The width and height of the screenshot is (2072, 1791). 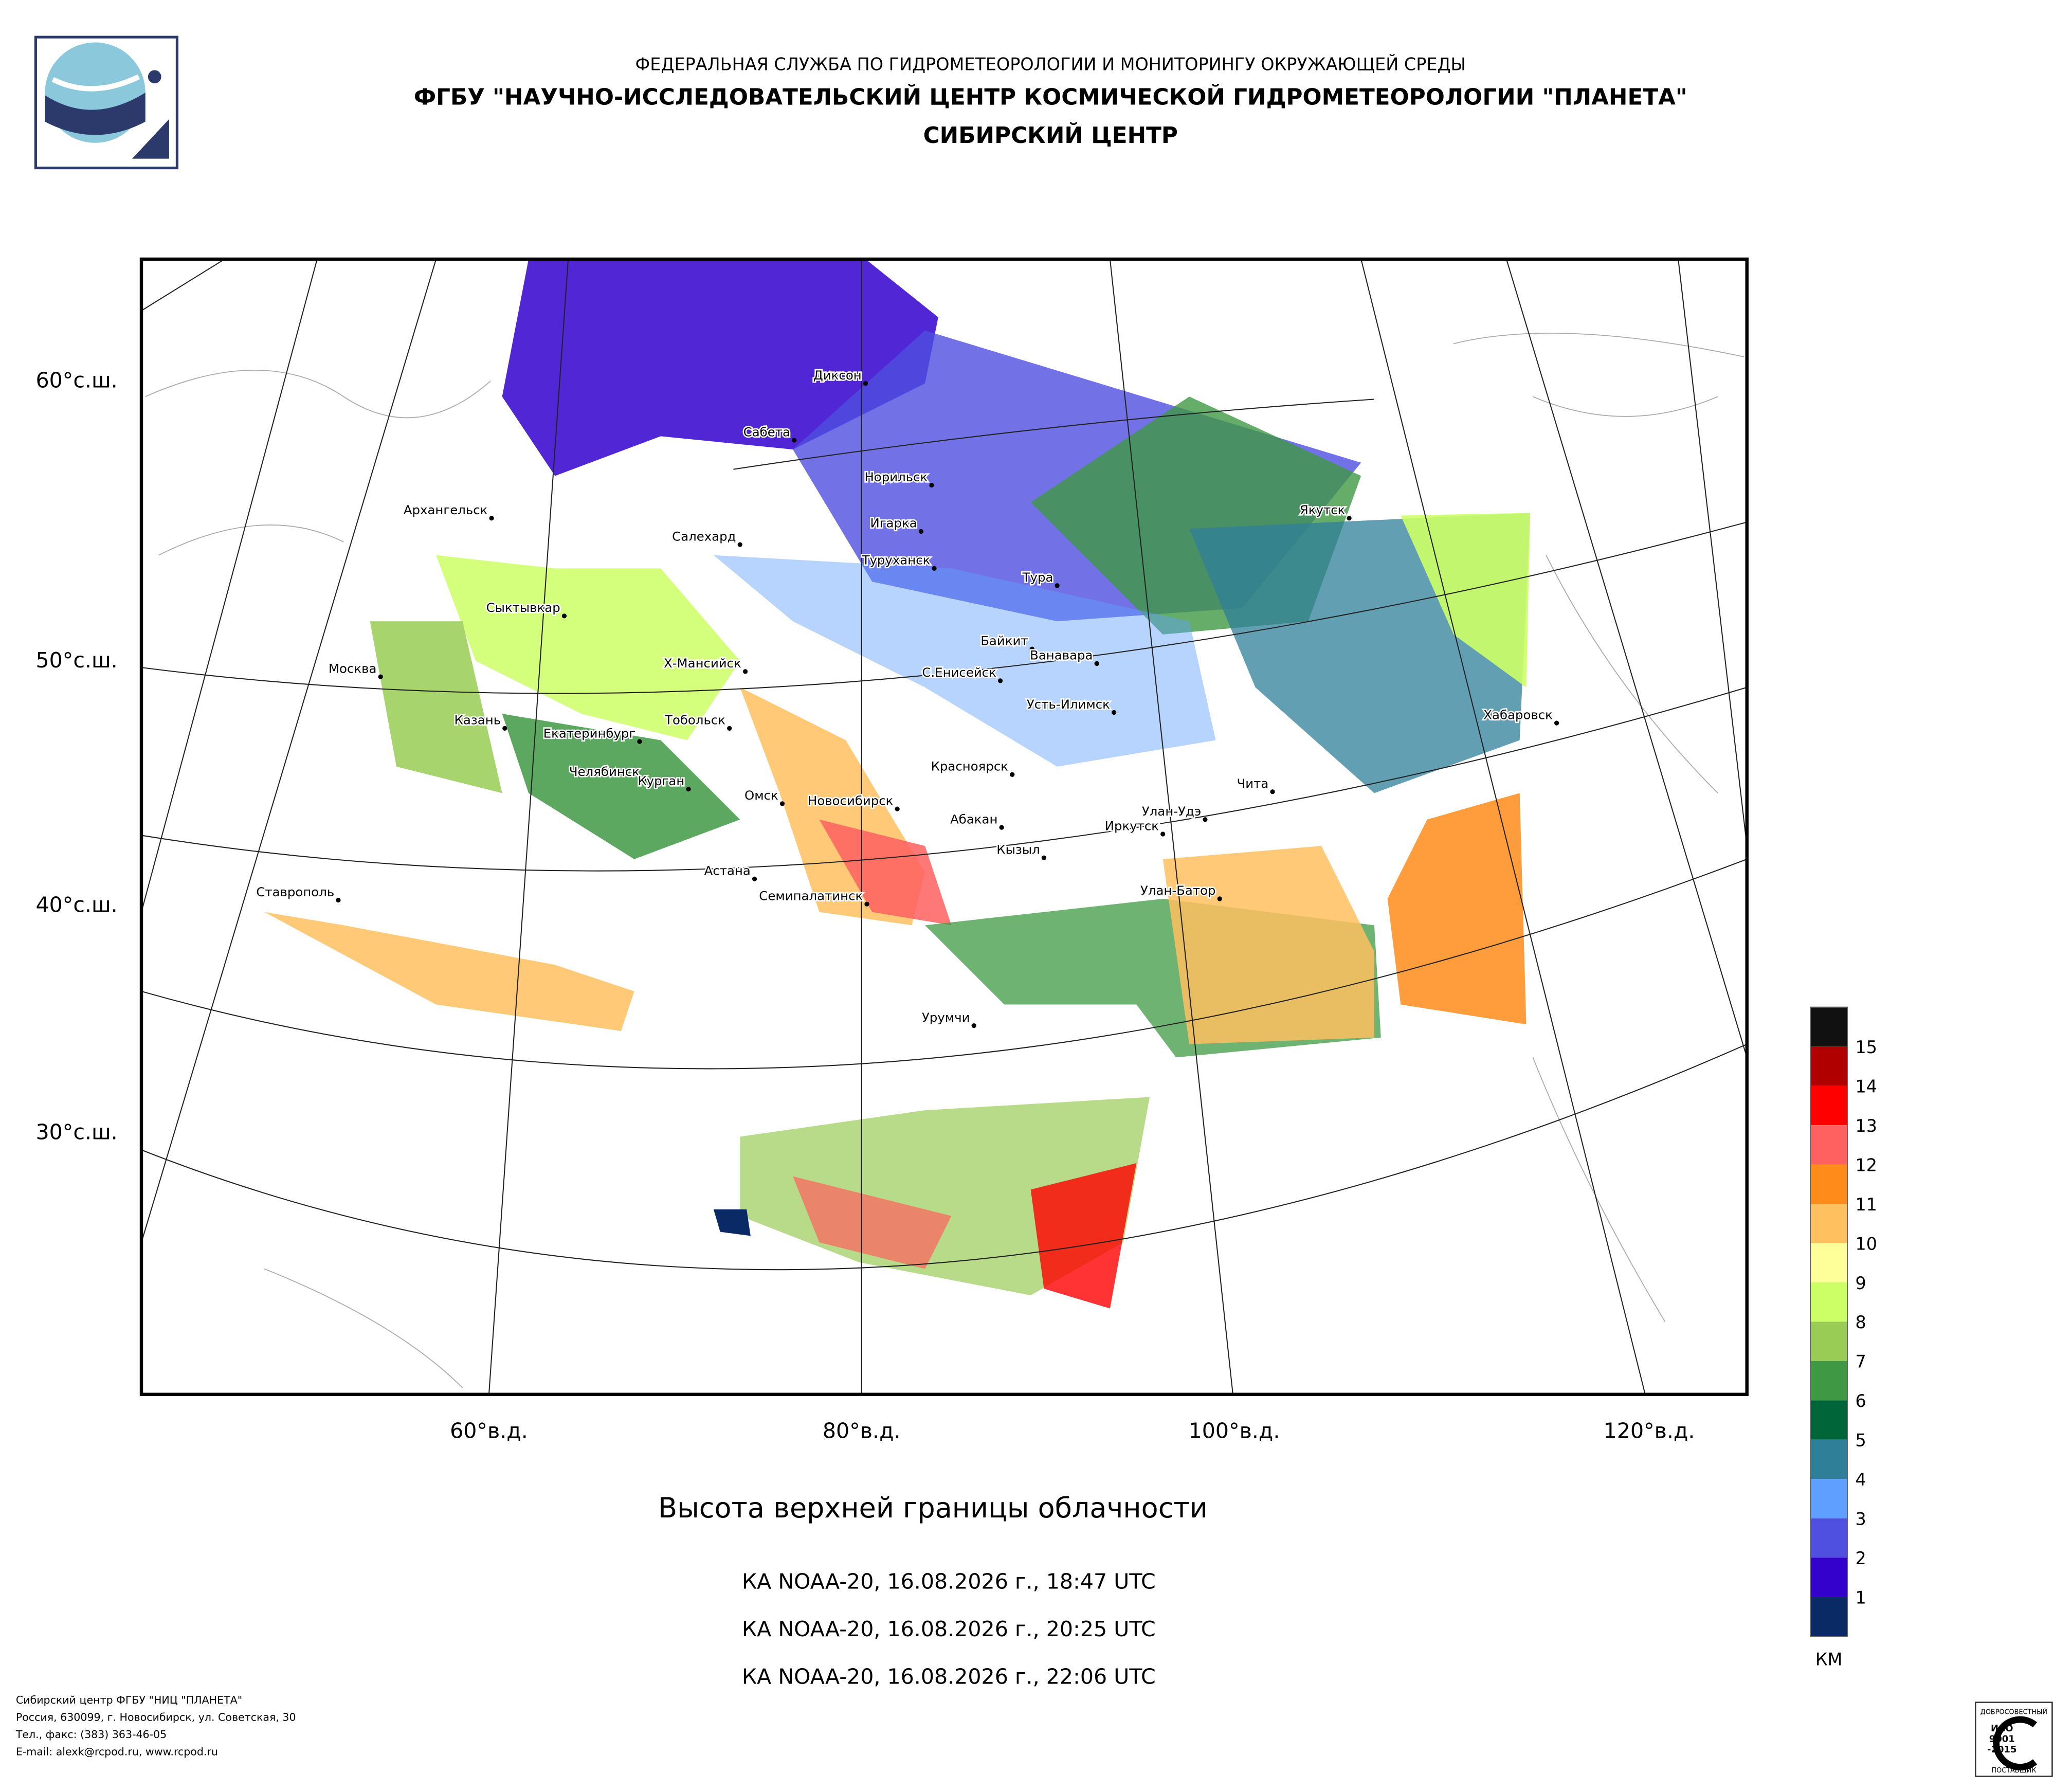 I want to click on footer-line: Тел., факс: (383) 363-46-05, so click(x=91, y=1734).